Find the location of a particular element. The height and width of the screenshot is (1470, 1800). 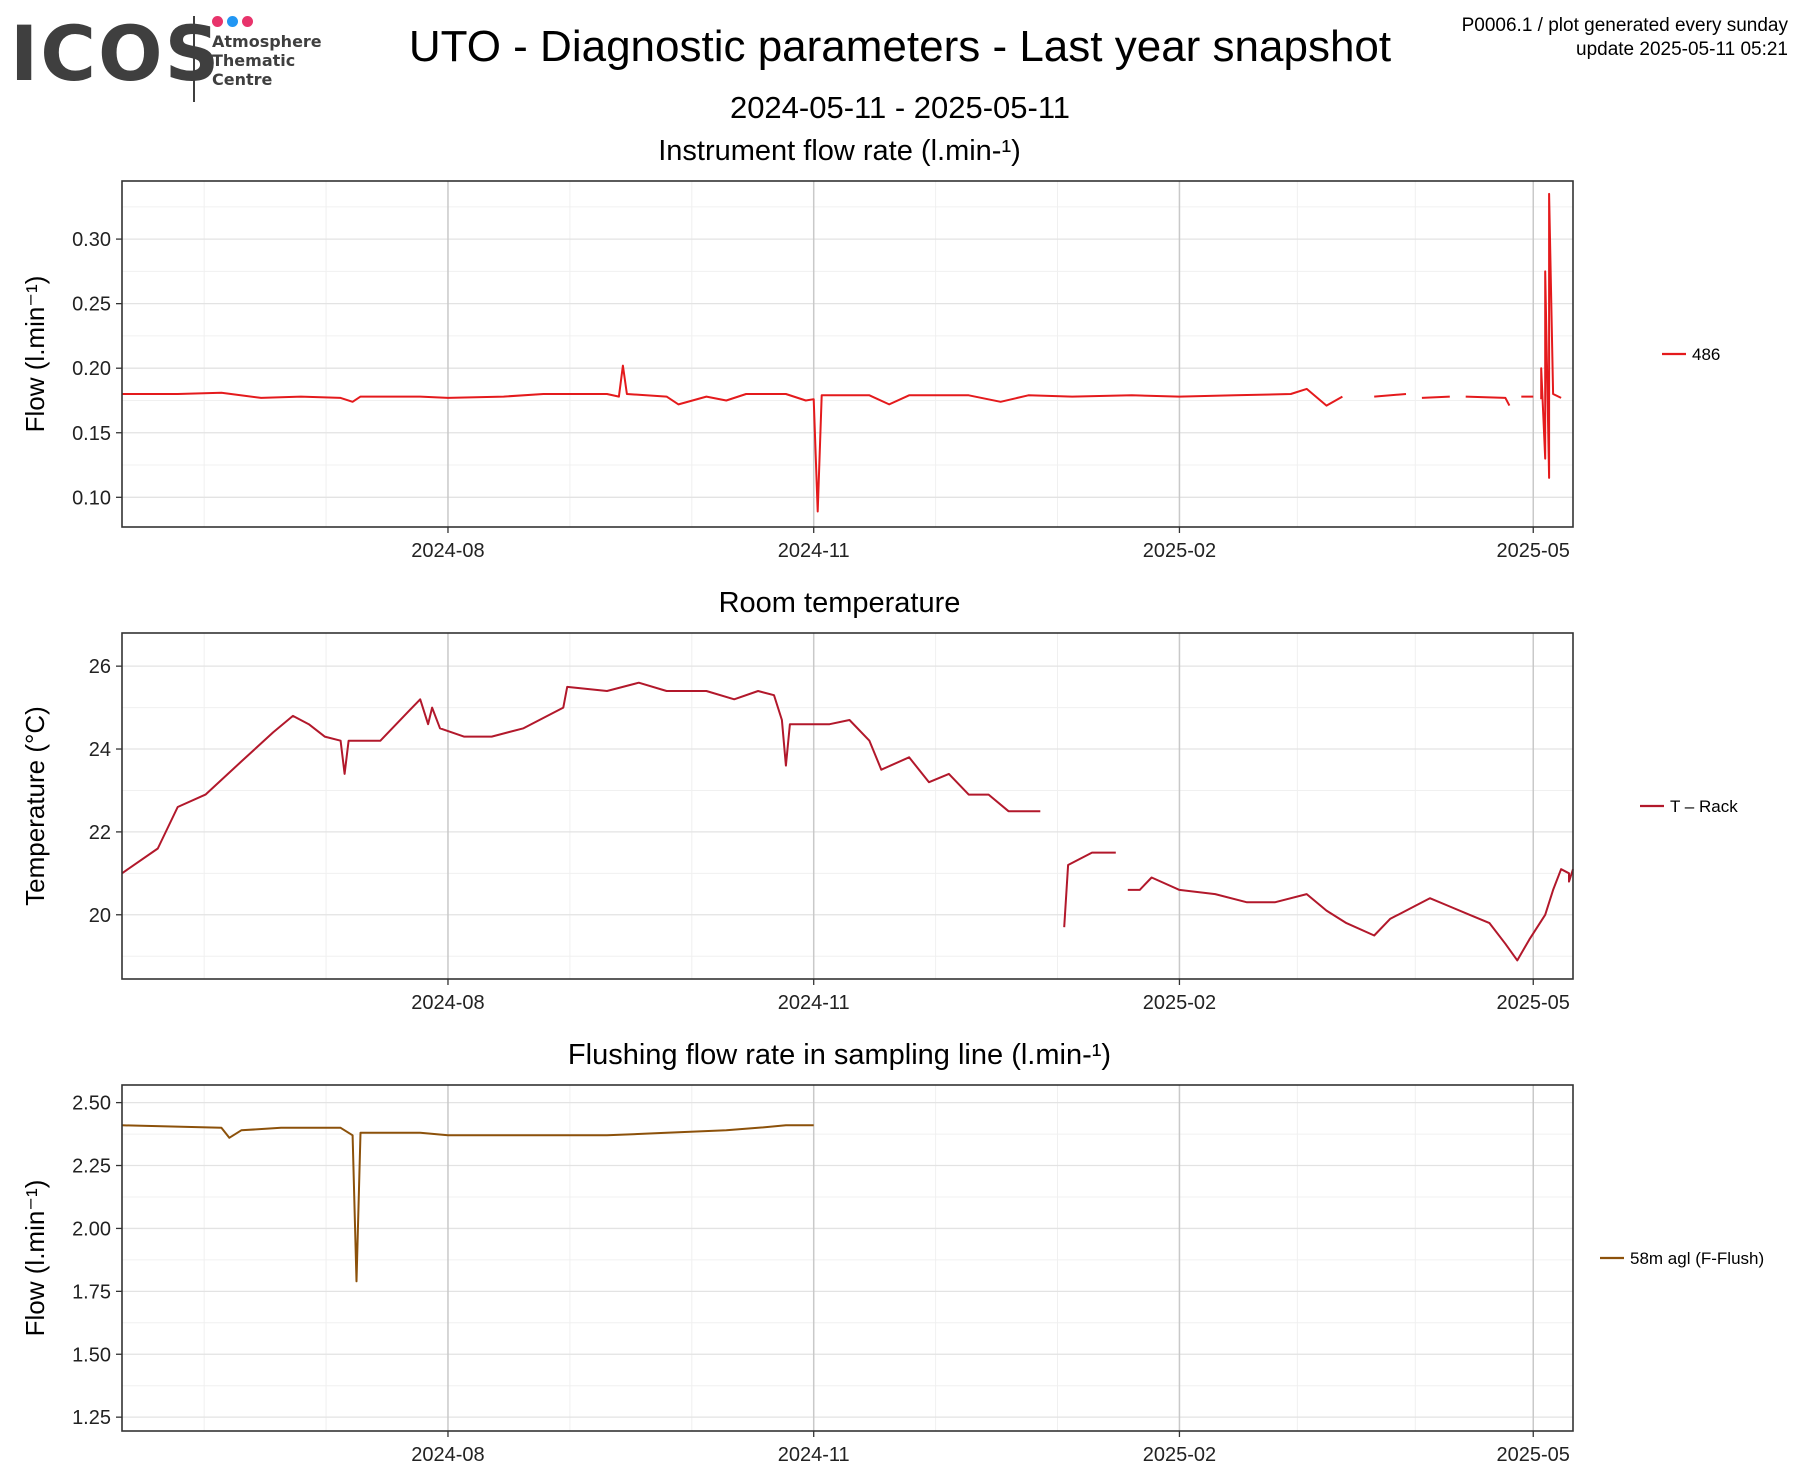

y-tick-label: 26 is located at coordinates (100, 667).